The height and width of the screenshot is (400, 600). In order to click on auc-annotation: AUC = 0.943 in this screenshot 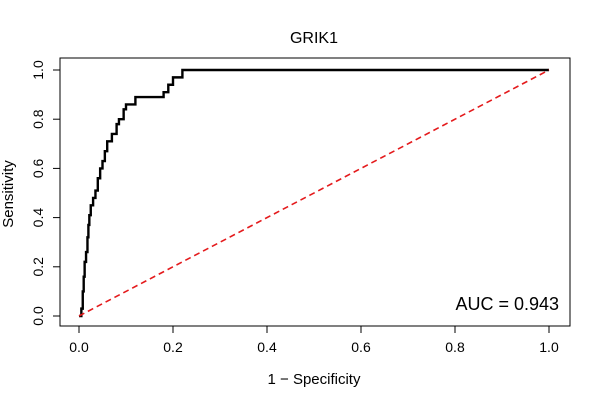, I will do `click(507, 304)`.